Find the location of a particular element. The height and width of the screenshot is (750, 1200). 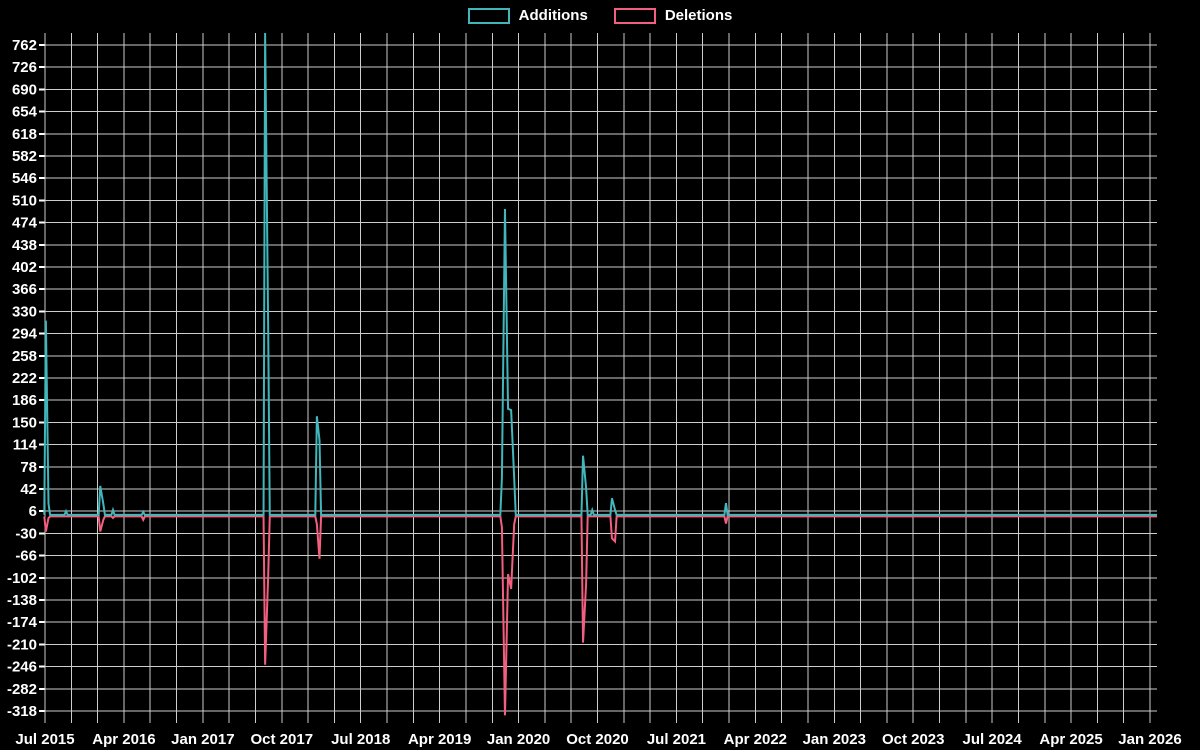

y-tick-label: 6 is located at coordinates (33, 511).